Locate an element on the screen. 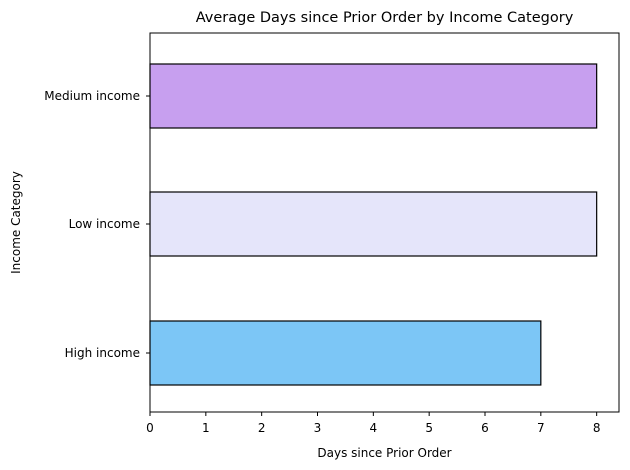 This screenshot has width=630, height=470. y-axis-label: Income Category is located at coordinates (16, 222).